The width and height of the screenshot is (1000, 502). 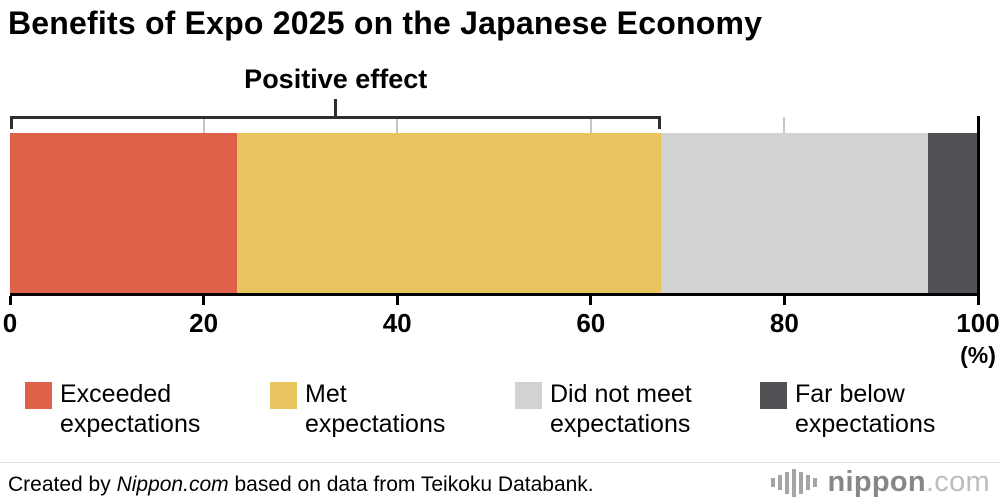 I want to click on legend-item-2: Met expectations, so click(x=392, y=409).